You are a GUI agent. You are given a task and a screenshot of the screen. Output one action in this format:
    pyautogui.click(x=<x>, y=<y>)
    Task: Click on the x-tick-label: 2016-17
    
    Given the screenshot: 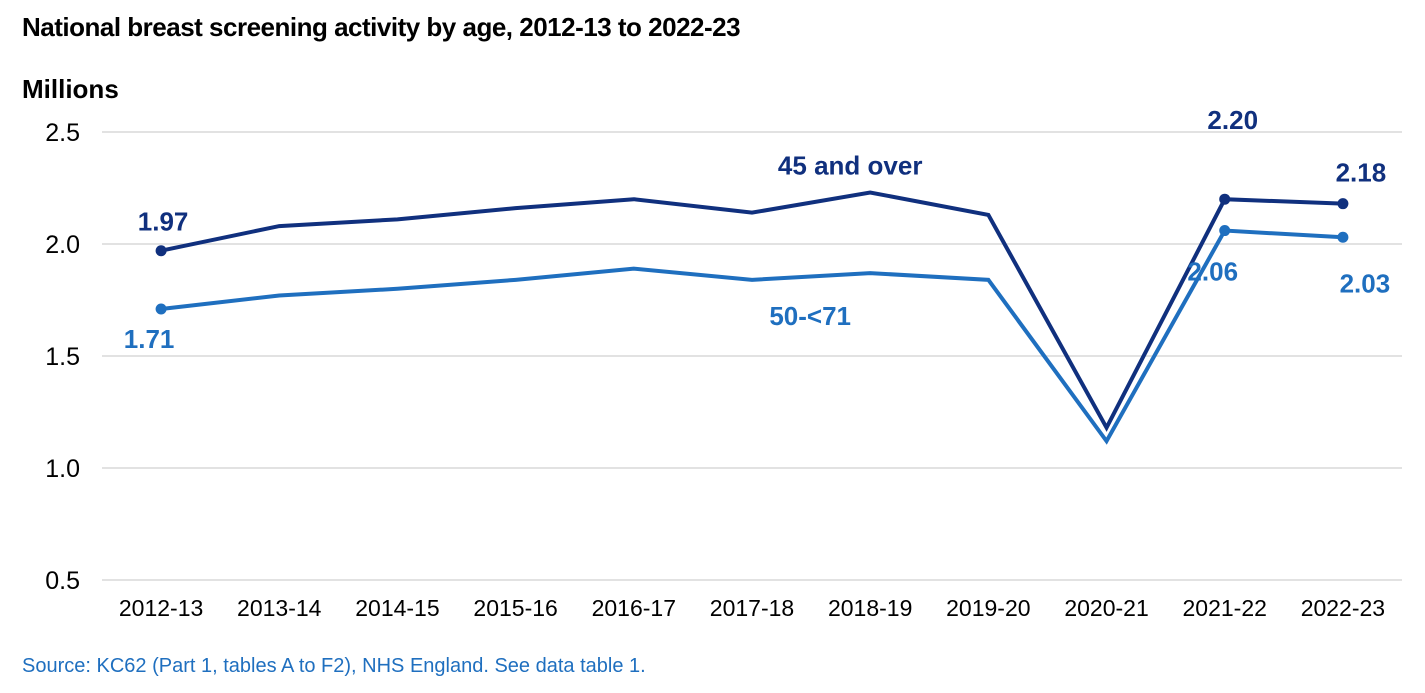 What is the action you would take?
    pyautogui.click(x=634, y=608)
    